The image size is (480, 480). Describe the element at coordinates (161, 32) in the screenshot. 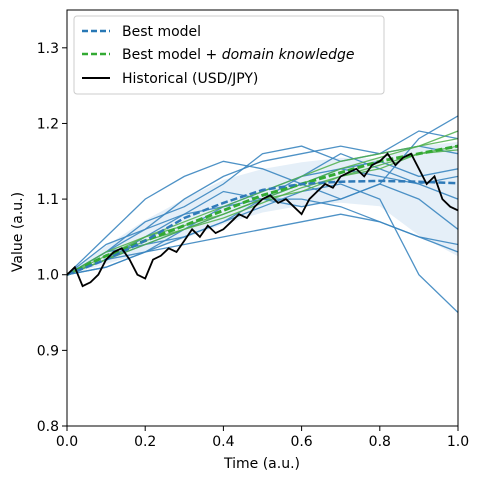

I see `legend-best-model-label: Best model` at that location.